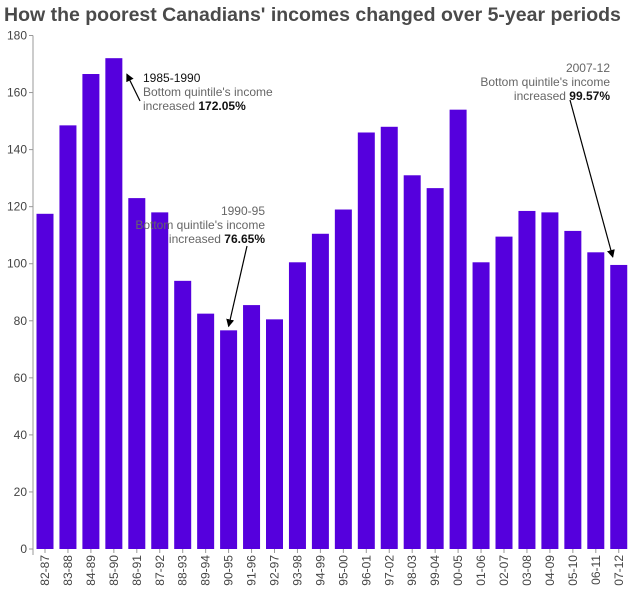 The image size is (644, 594). What do you see at coordinates (20, 292) in the screenshot?
I see `y-axis: 0 20 40 60 80 100 120 140 160 180` at bounding box center [20, 292].